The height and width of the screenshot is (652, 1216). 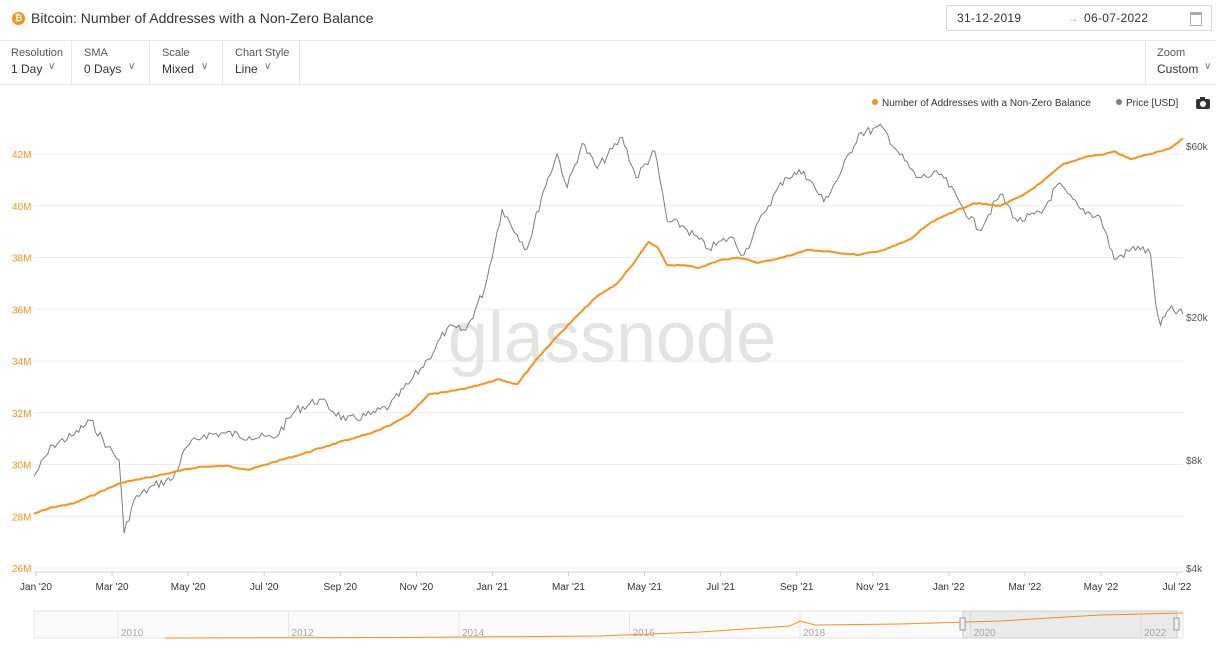 I want to click on calendar-icon, so click(x=1196, y=19).